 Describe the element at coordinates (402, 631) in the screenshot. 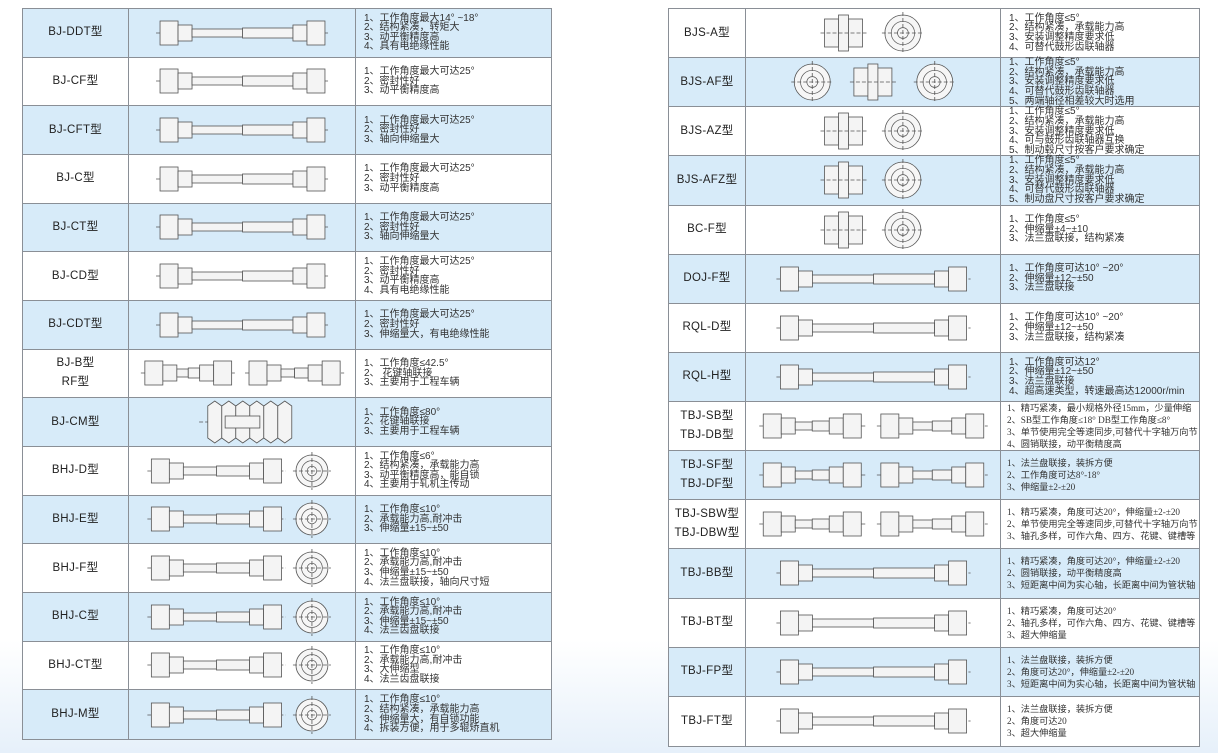

I see `feature-item: 4、法兰齿盘联接` at that location.